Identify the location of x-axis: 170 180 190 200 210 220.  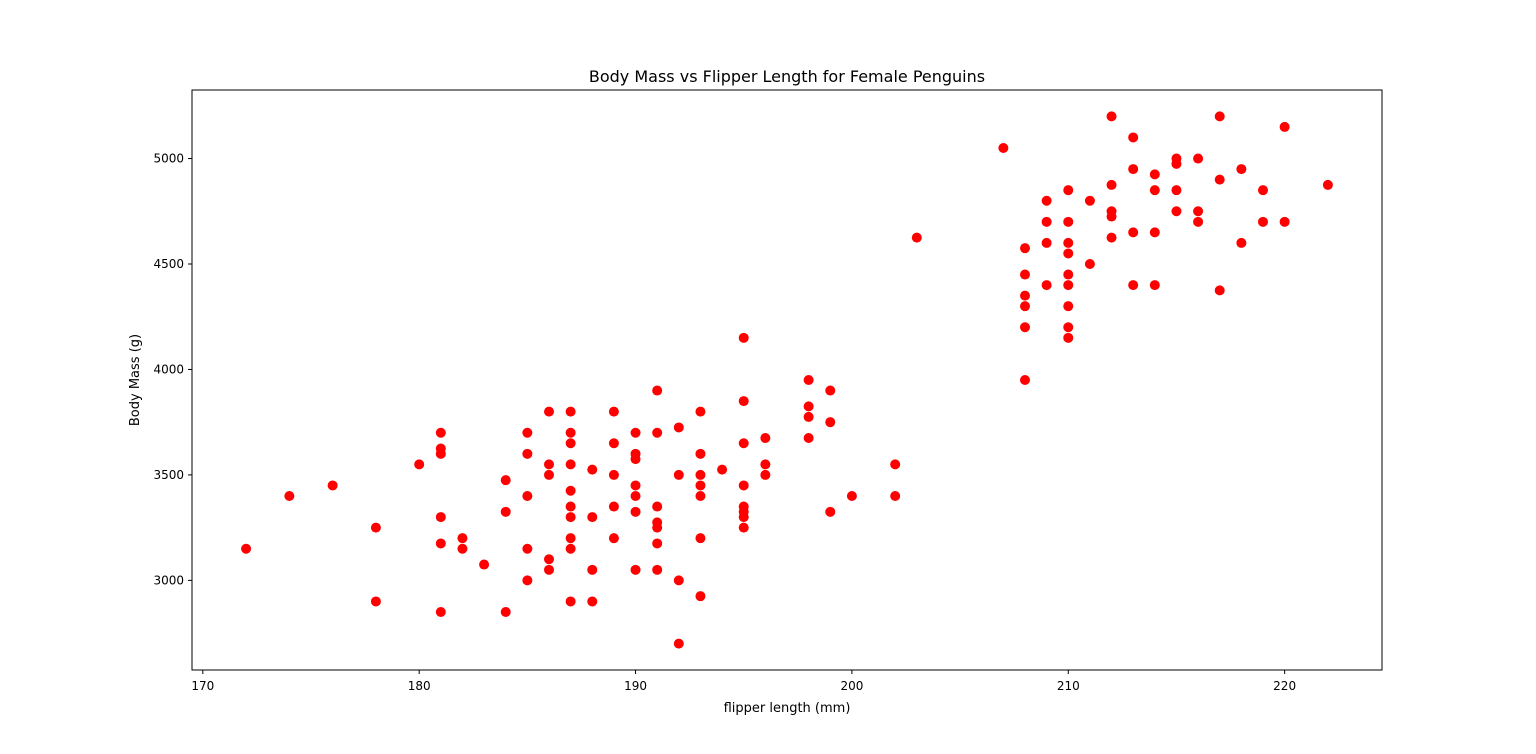
(743, 681).